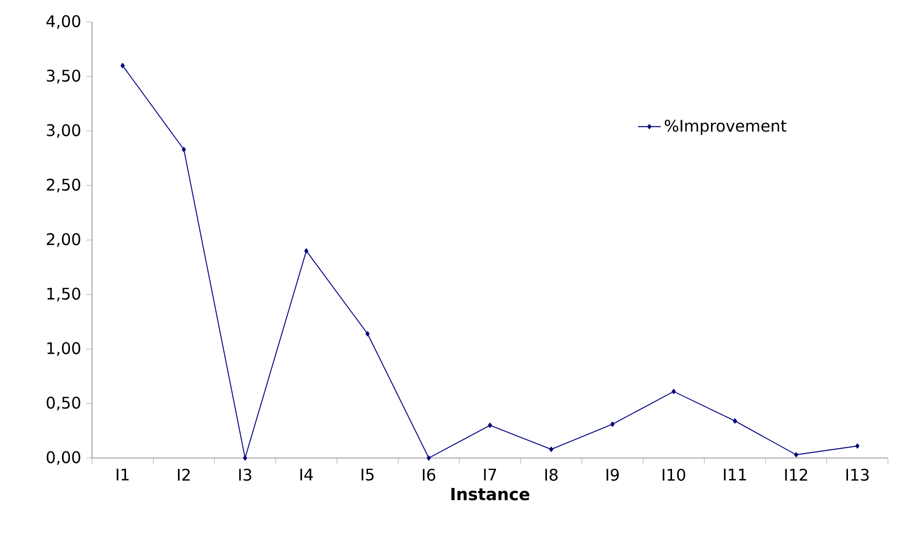 This screenshot has width=898, height=535. What do you see at coordinates (63, 295) in the screenshot?
I see `y-tick-label: 1,50` at bounding box center [63, 295].